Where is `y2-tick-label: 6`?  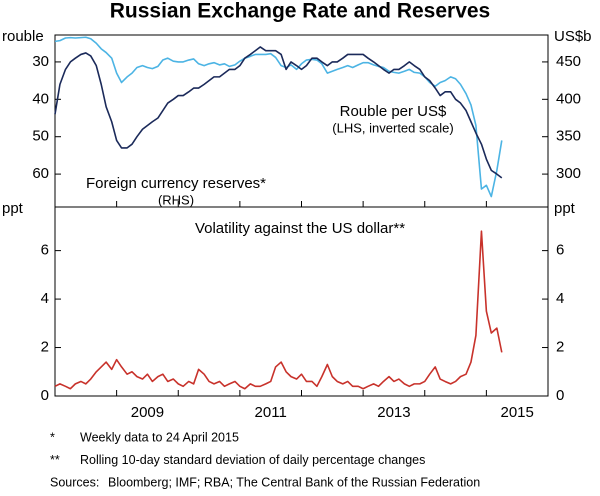 y2-tick-label: 6 is located at coordinates (560, 250).